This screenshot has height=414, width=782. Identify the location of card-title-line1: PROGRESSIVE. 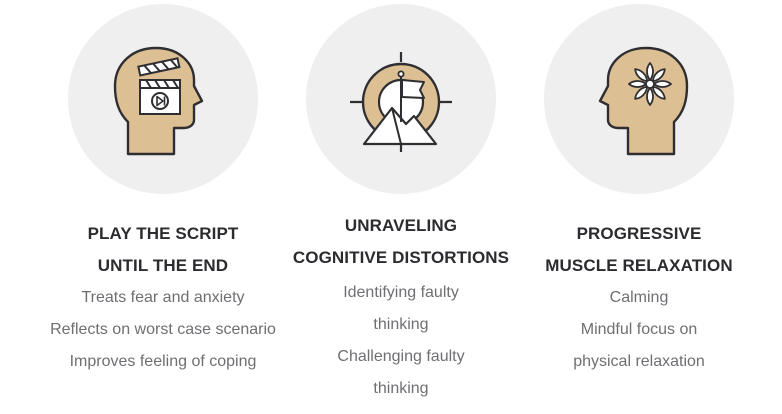
(639, 233).